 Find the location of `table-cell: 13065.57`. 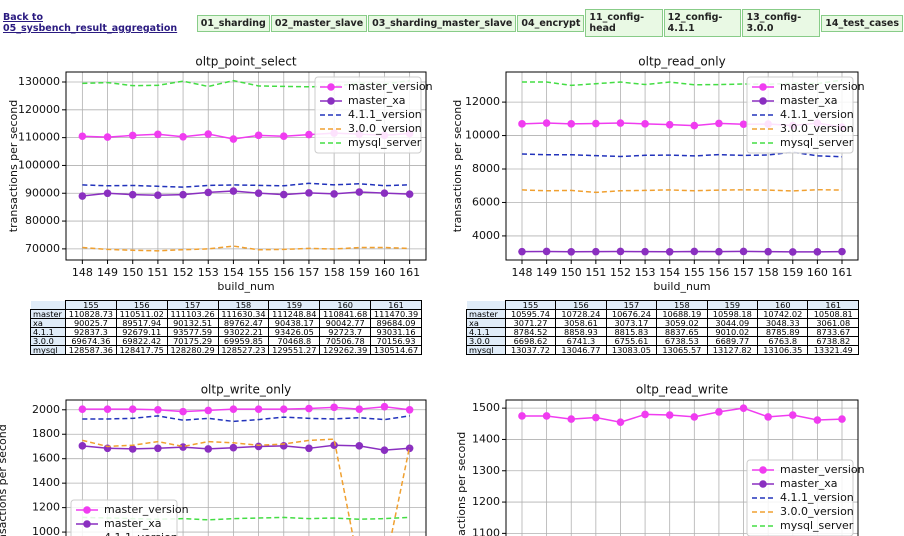

table-cell: 13065.57 is located at coordinates (682, 350).